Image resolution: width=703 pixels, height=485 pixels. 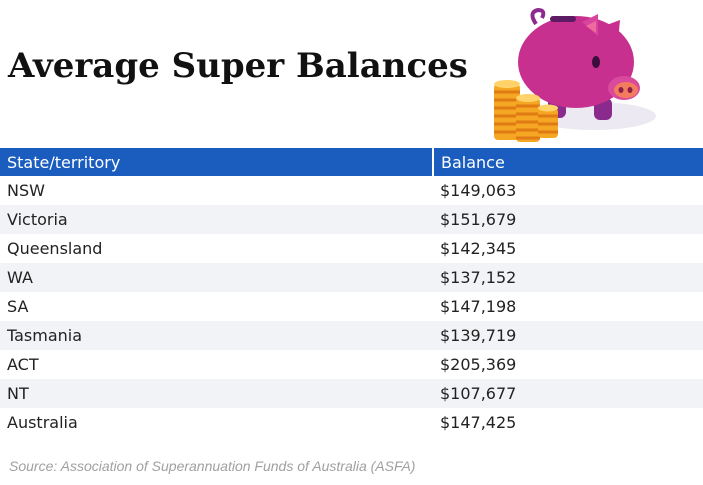 I want to click on table-row: Australia $147,425, so click(x=351, y=422).